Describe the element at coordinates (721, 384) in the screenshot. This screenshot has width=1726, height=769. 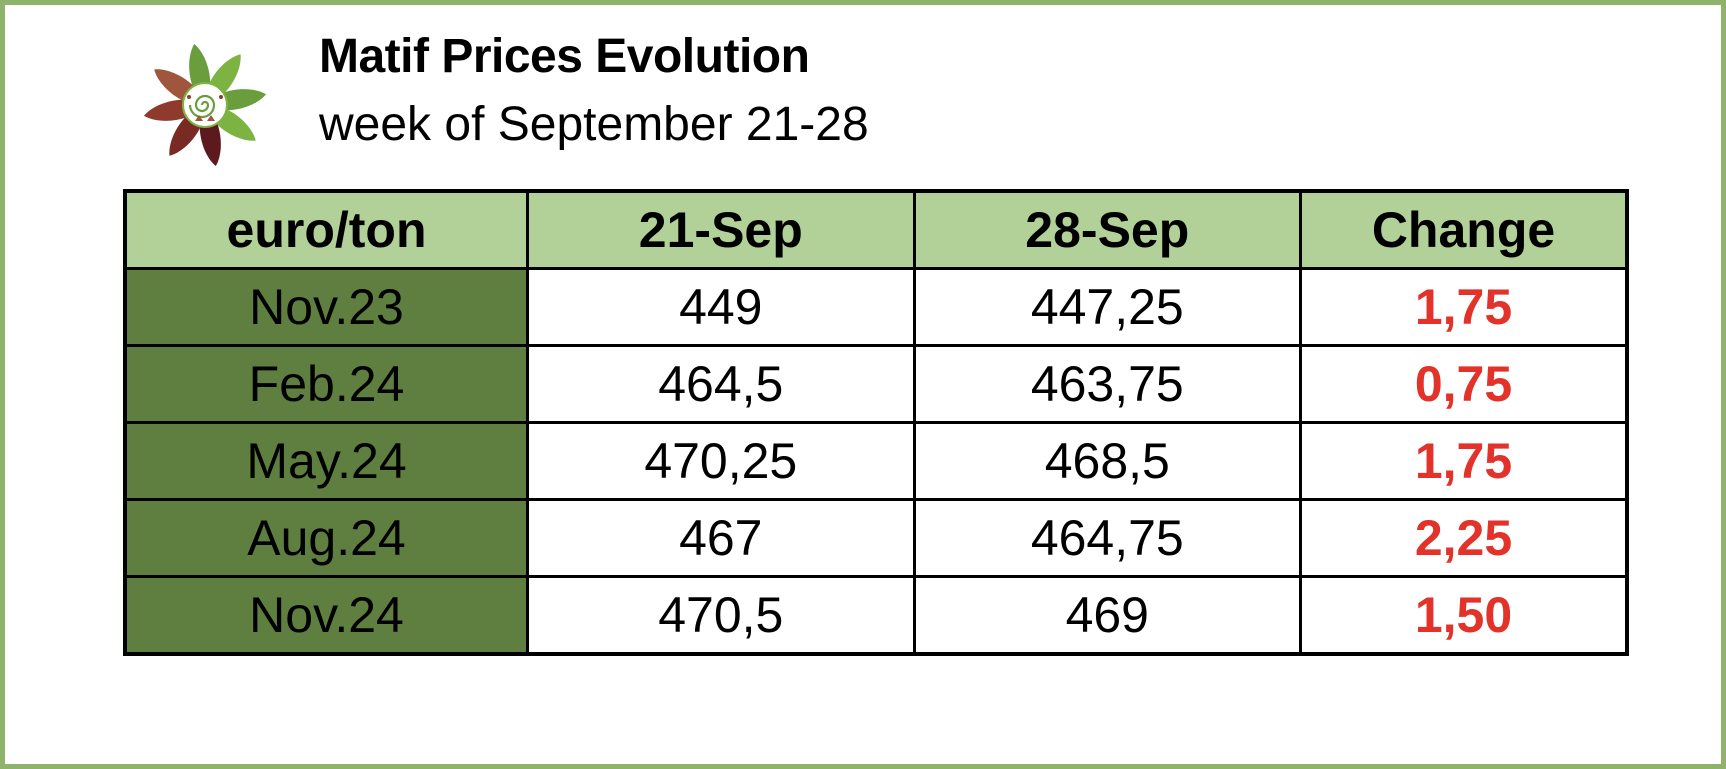
I see `cell-sep21: 464,5` at that location.